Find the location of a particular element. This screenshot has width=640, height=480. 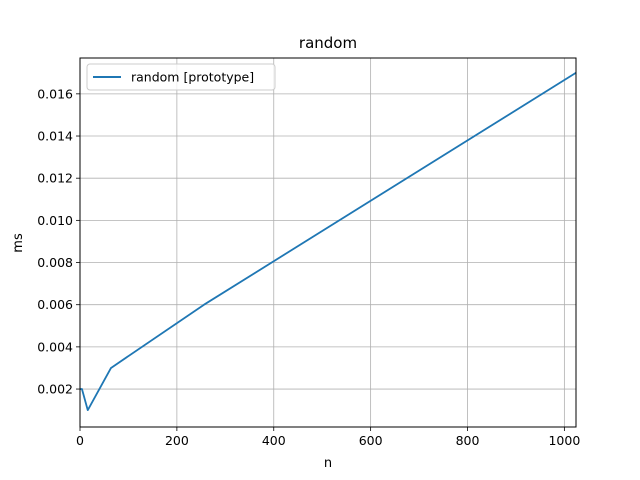

x-axis: 0 200 400 600 800 1000 is located at coordinates (328, 437).